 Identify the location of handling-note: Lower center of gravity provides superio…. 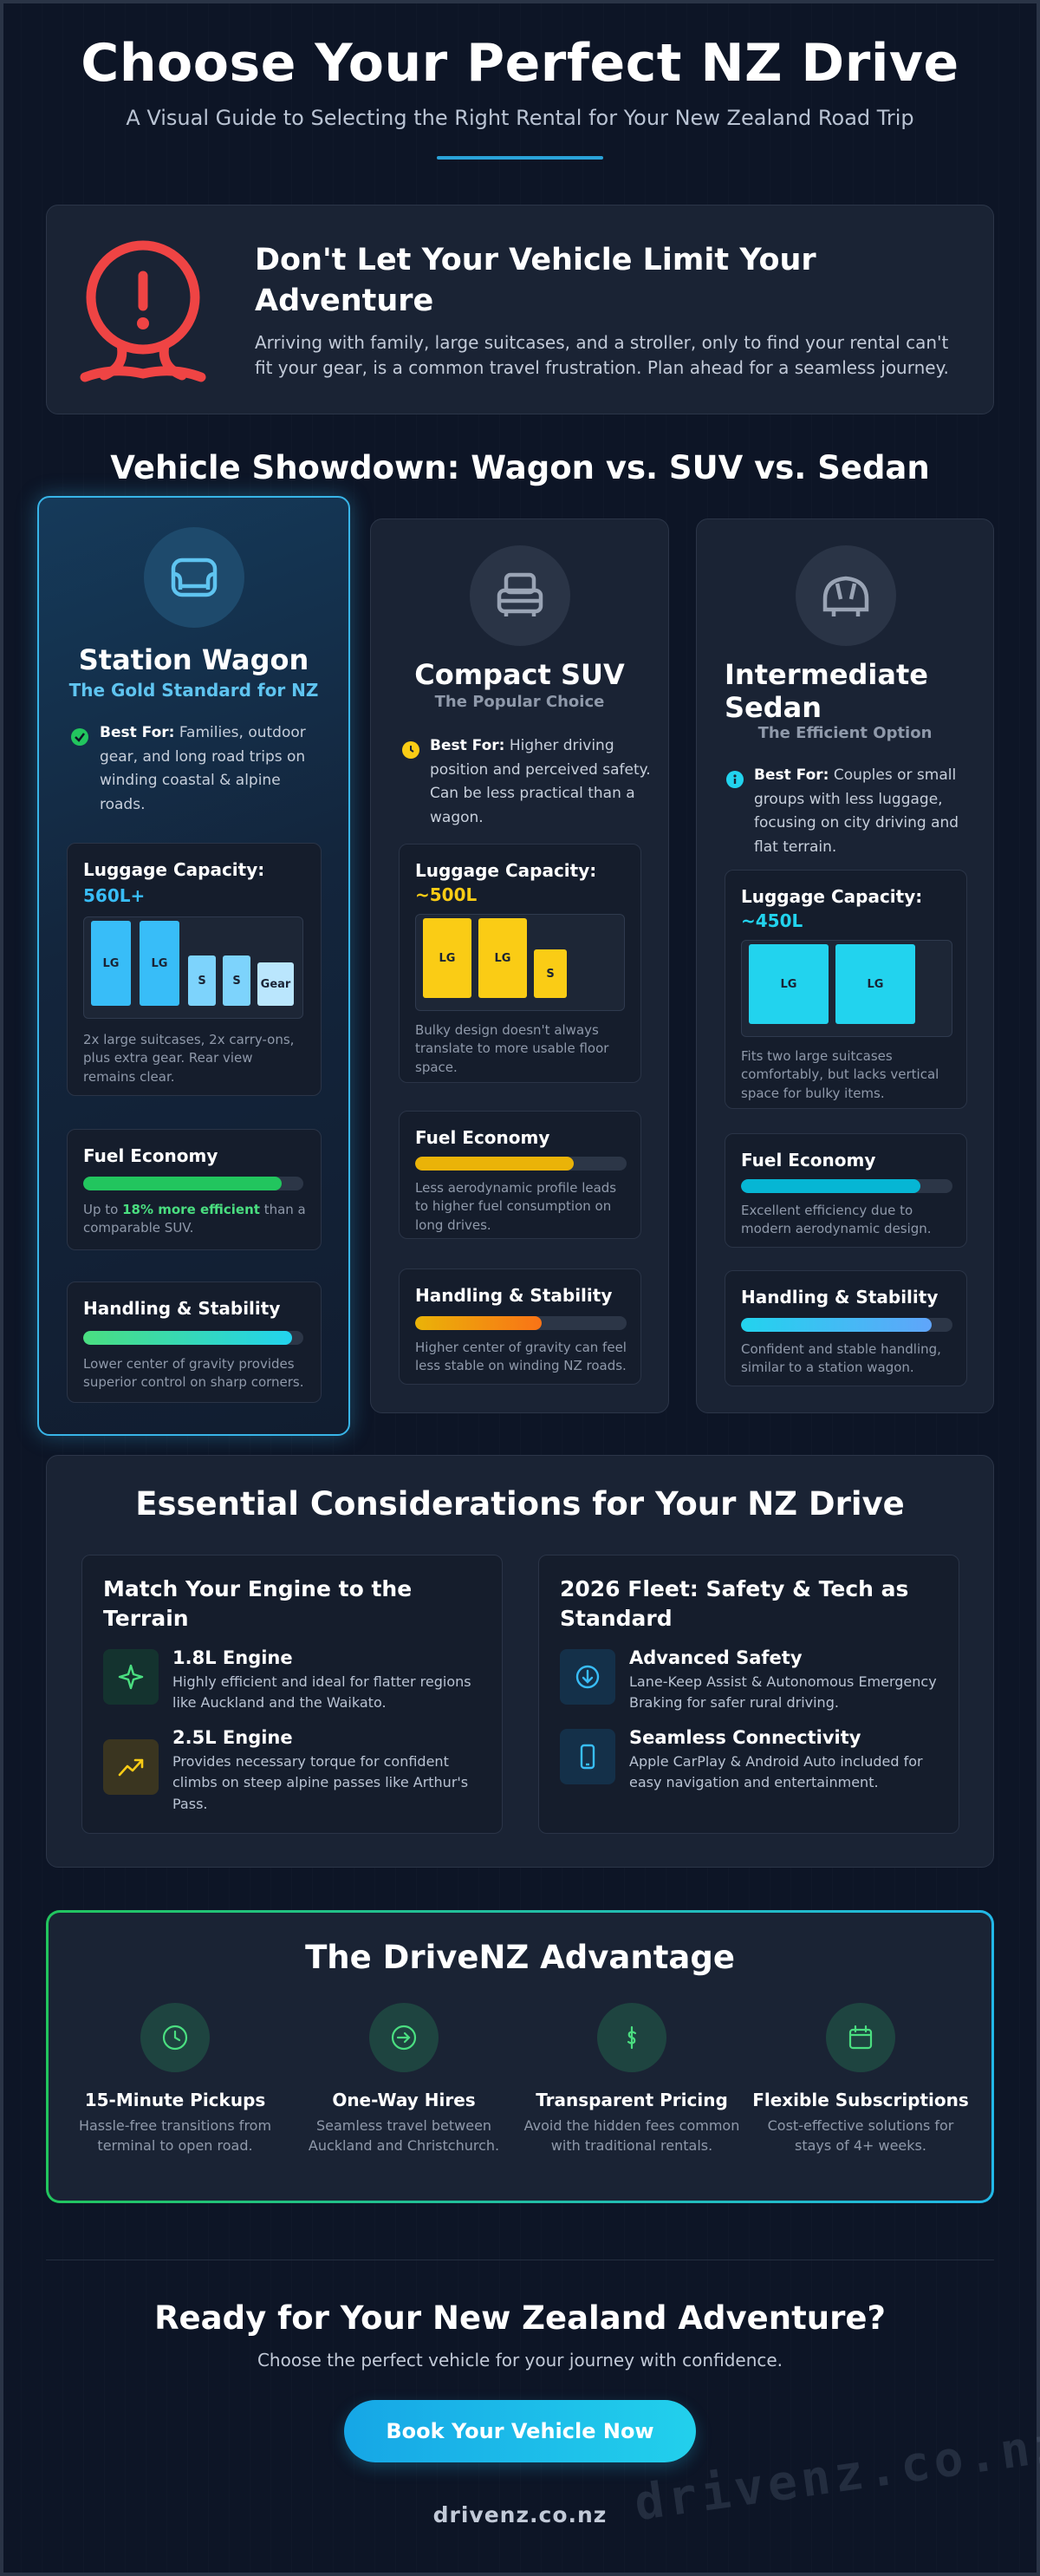
(193, 1374).